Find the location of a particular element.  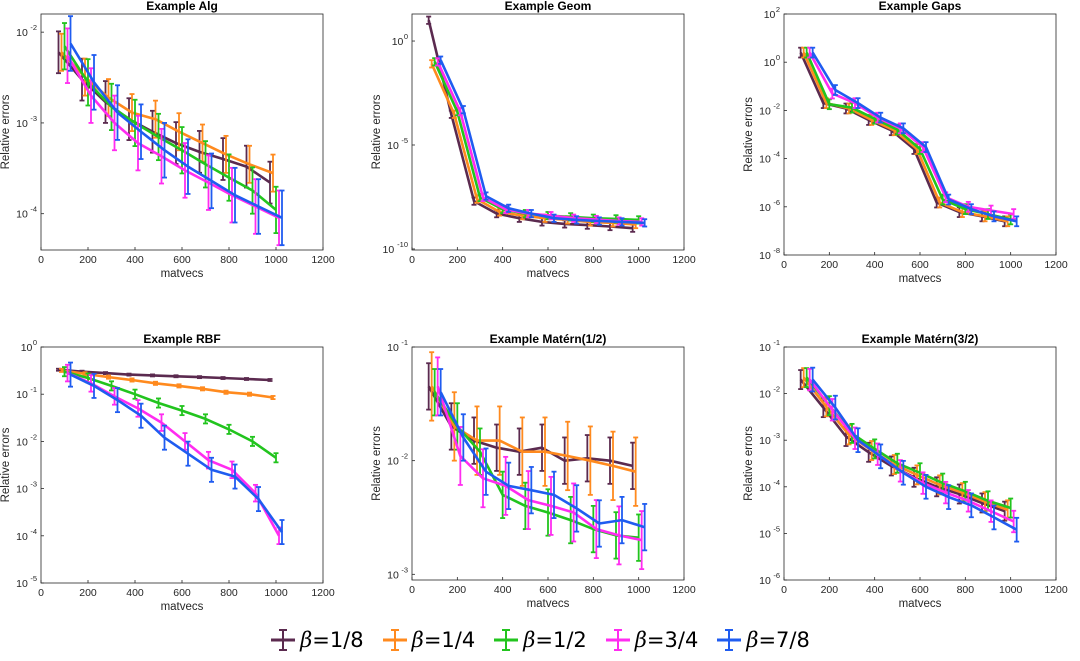

legend-label: =1/2 is located at coordinates (561, 640).